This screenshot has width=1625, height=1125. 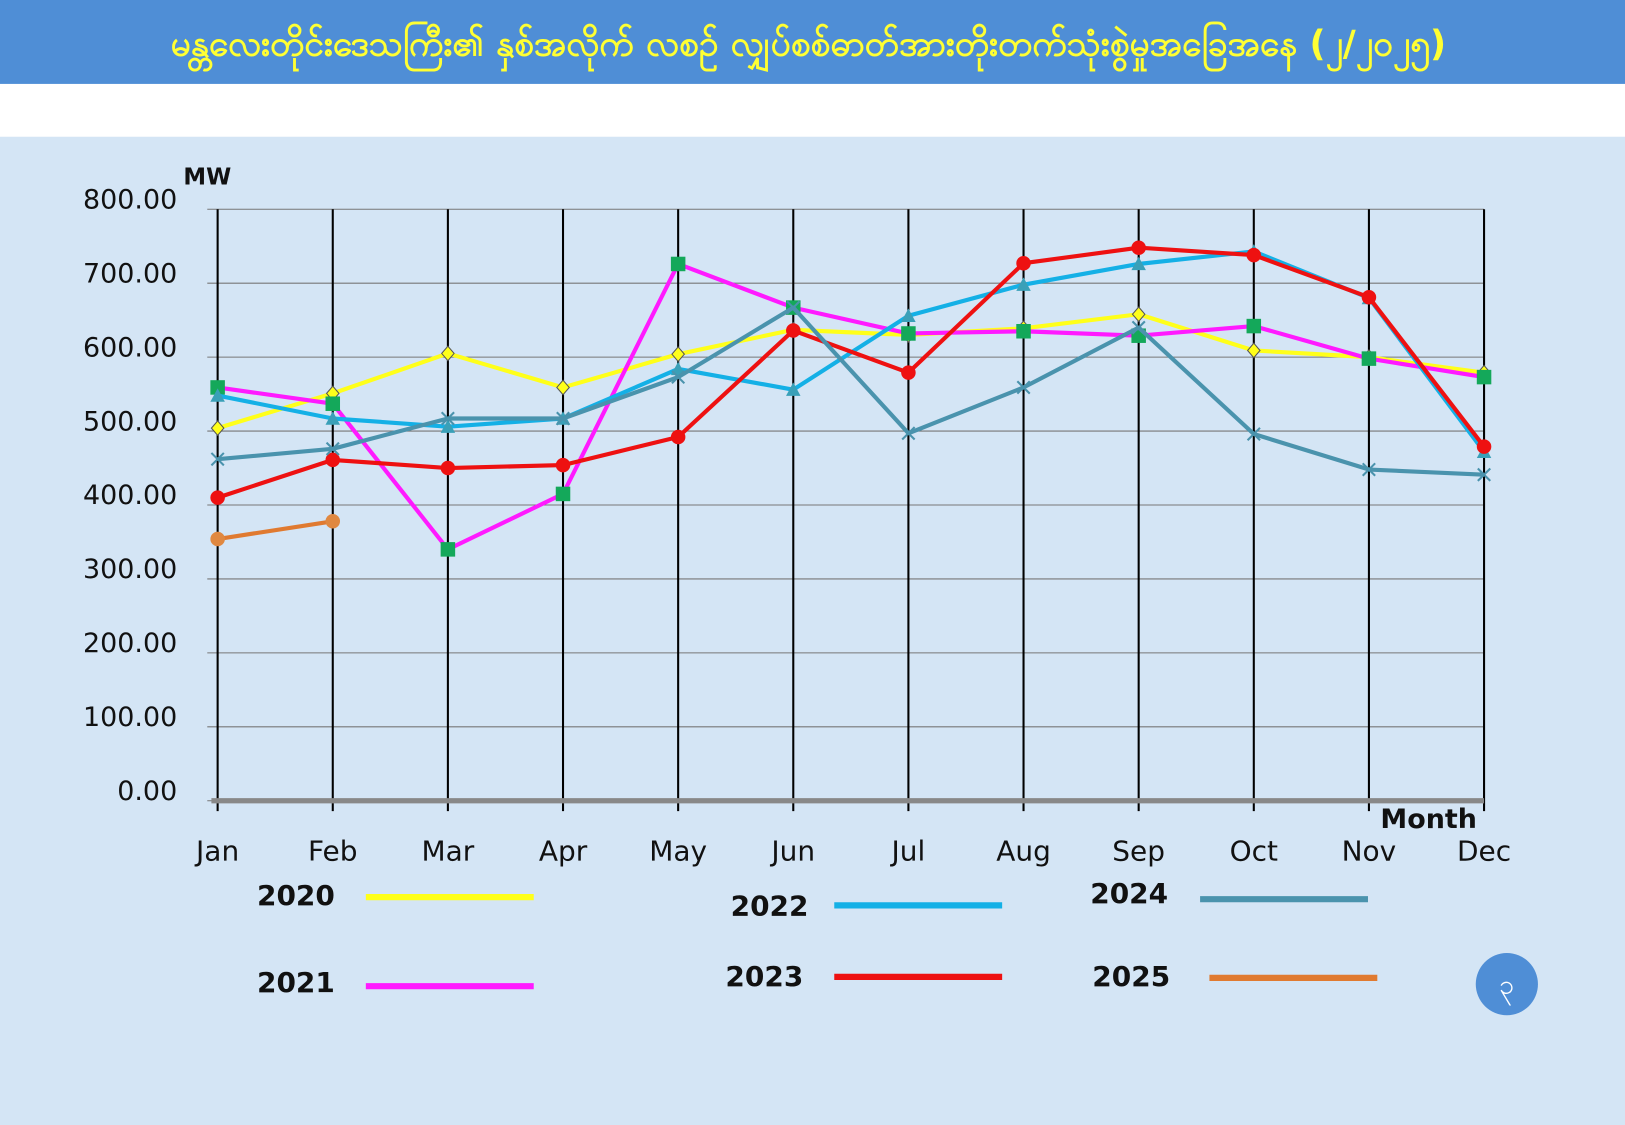 What do you see at coordinates (130, 199) in the screenshot?
I see `y-tick-label: 800.00` at bounding box center [130, 199].